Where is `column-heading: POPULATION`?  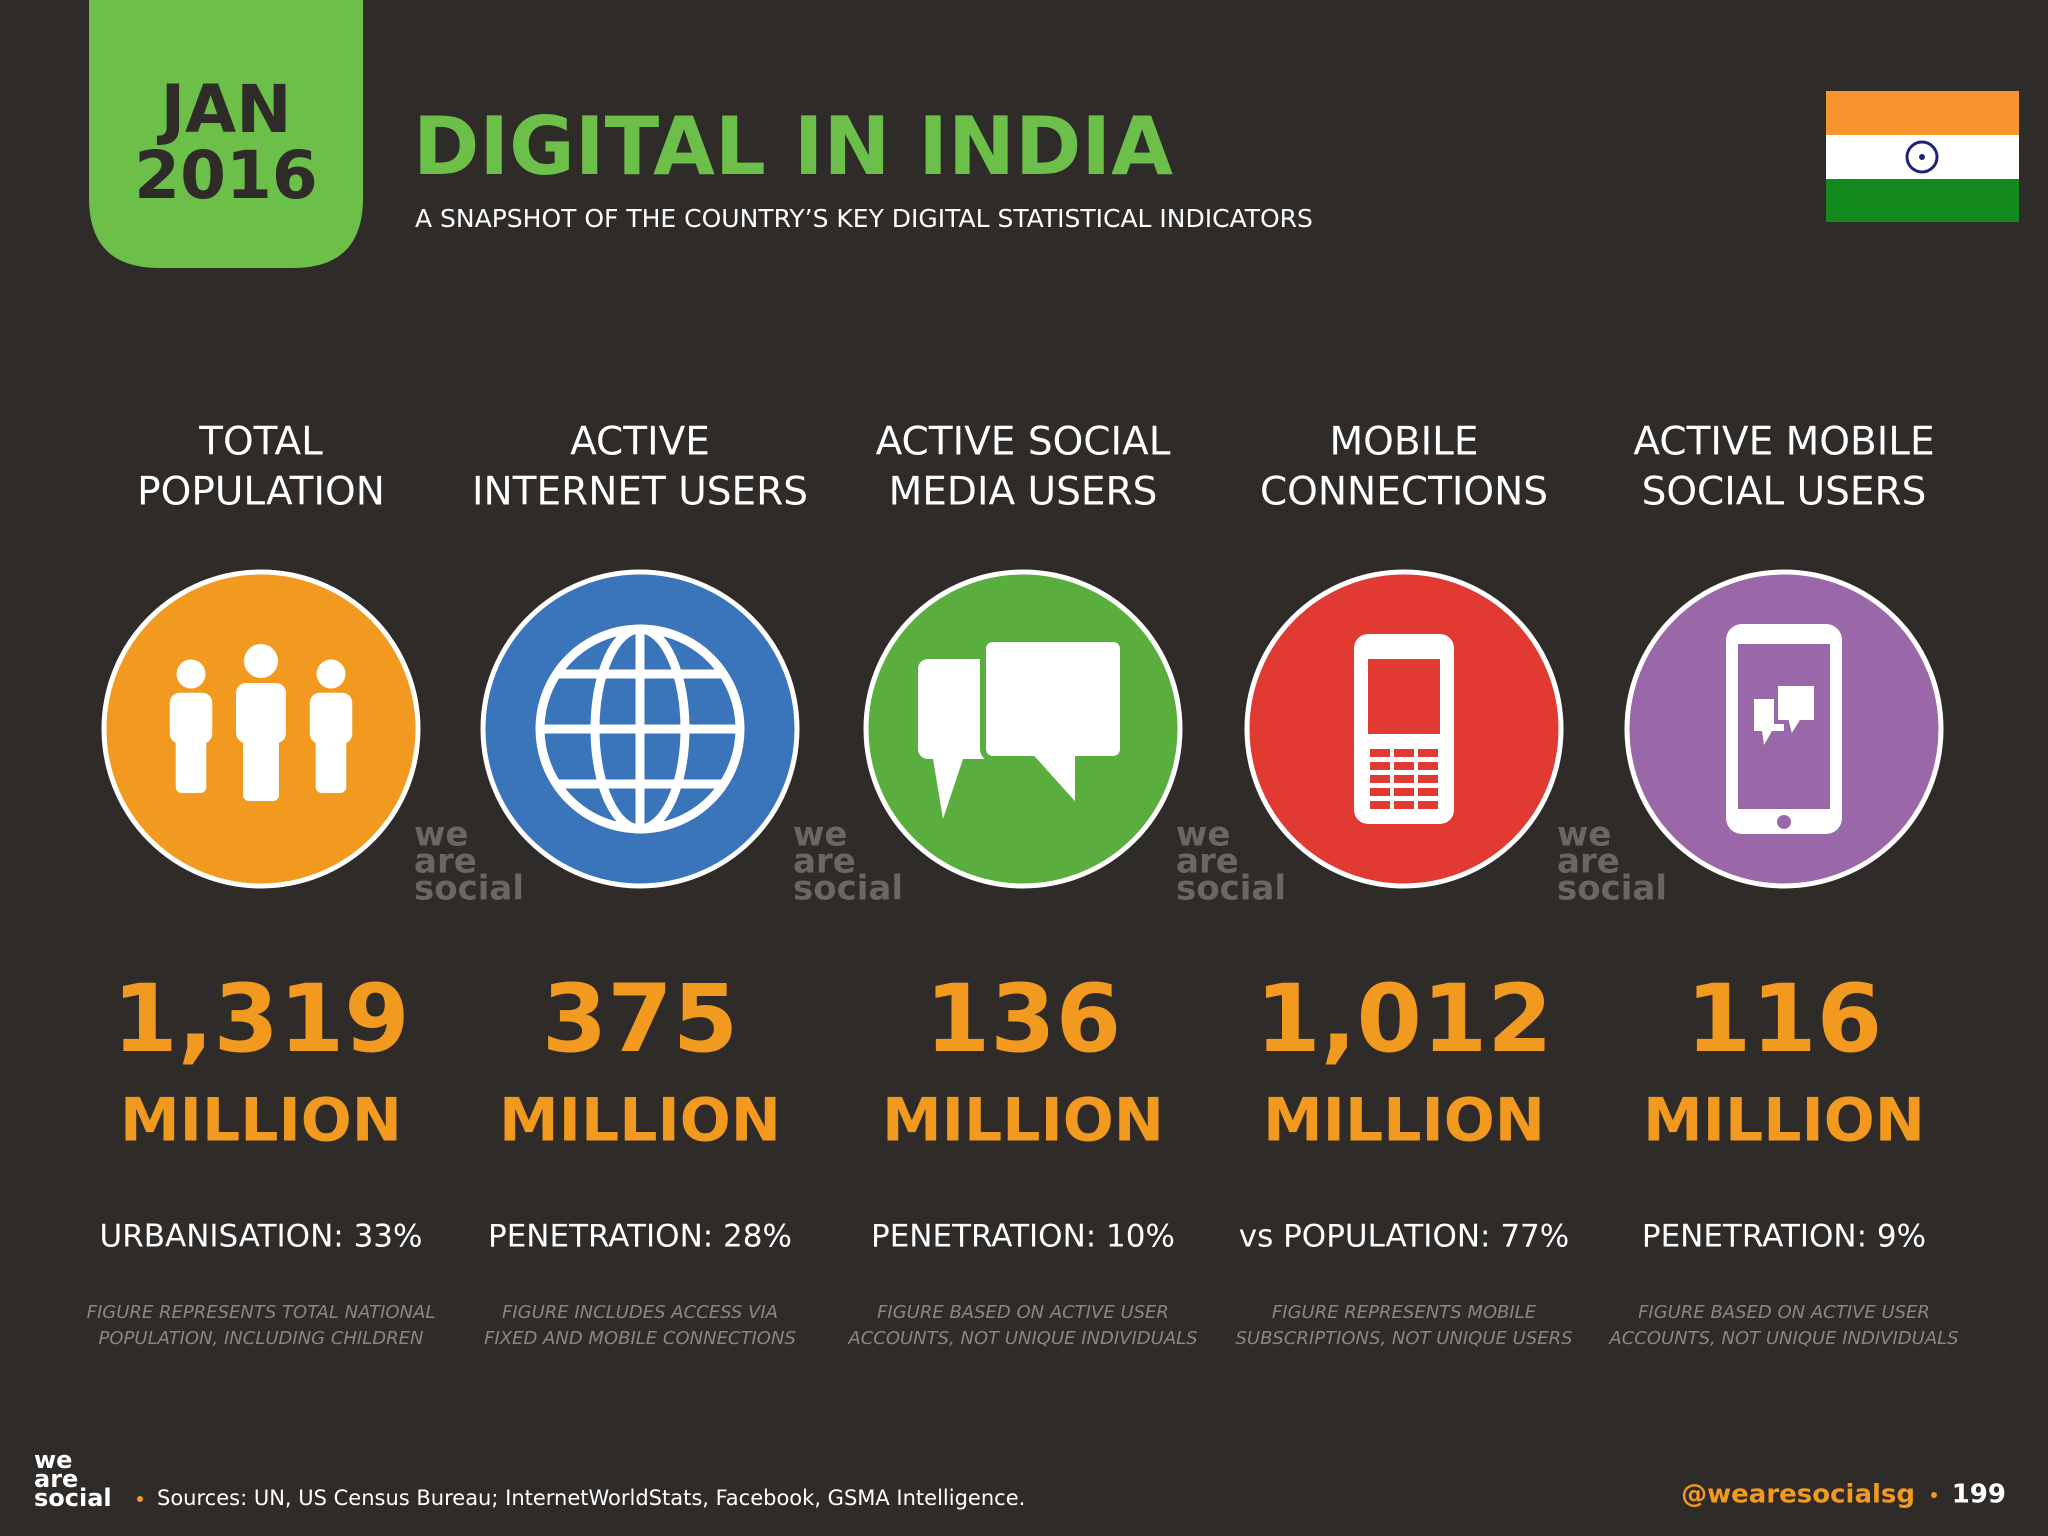 column-heading: POPULATION is located at coordinates (261, 492).